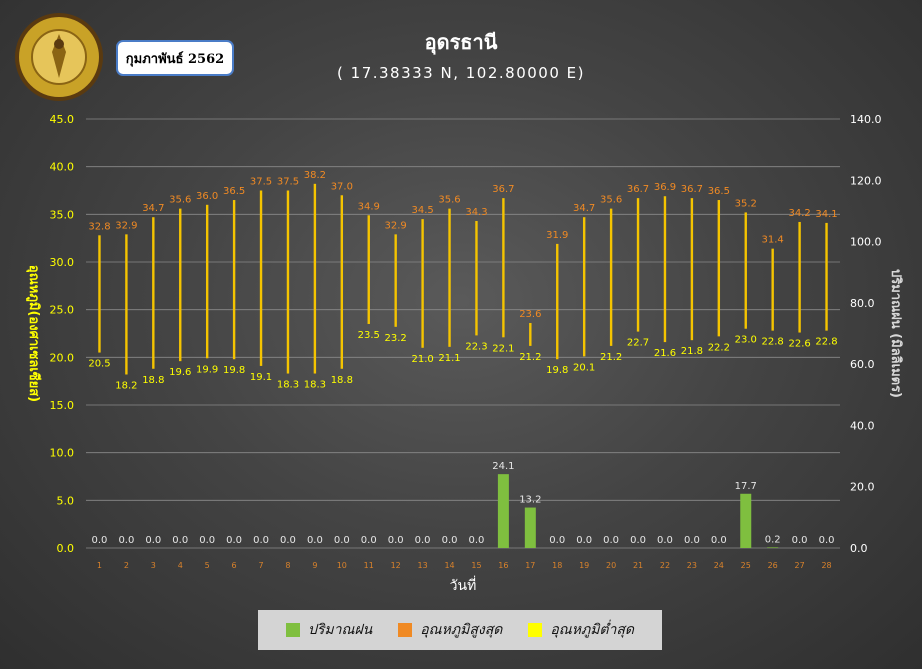  What do you see at coordinates (62, 119) in the screenshot?
I see `left-axis-tick-label: 45.0` at bounding box center [62, 119].